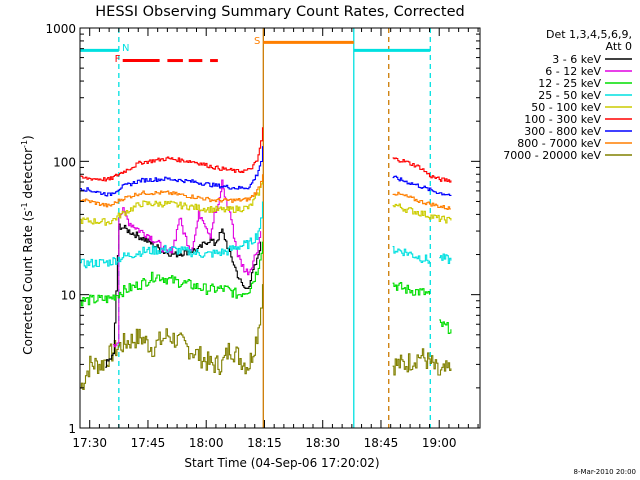  Describe the element at coordinates (569, 95) in the screenshot. I see `legend-label: 25 - 50 keV` at that location.